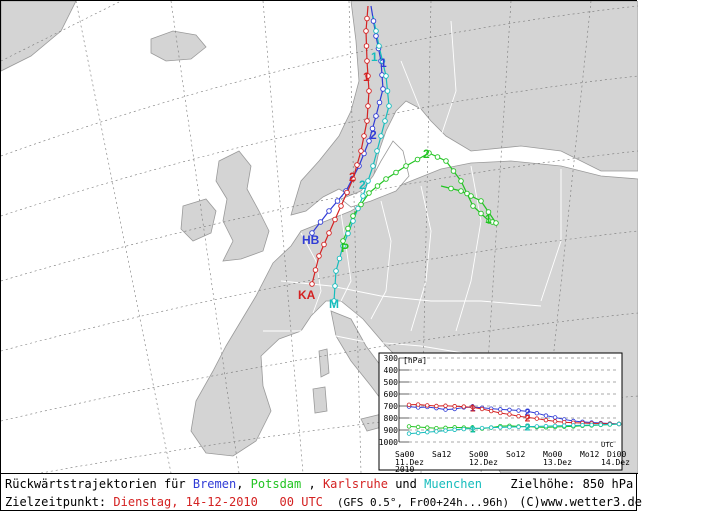 The height and width of the screenshot is (513, 704). I want to click on inset-x-tick-label: Di00, so click(616, 454).